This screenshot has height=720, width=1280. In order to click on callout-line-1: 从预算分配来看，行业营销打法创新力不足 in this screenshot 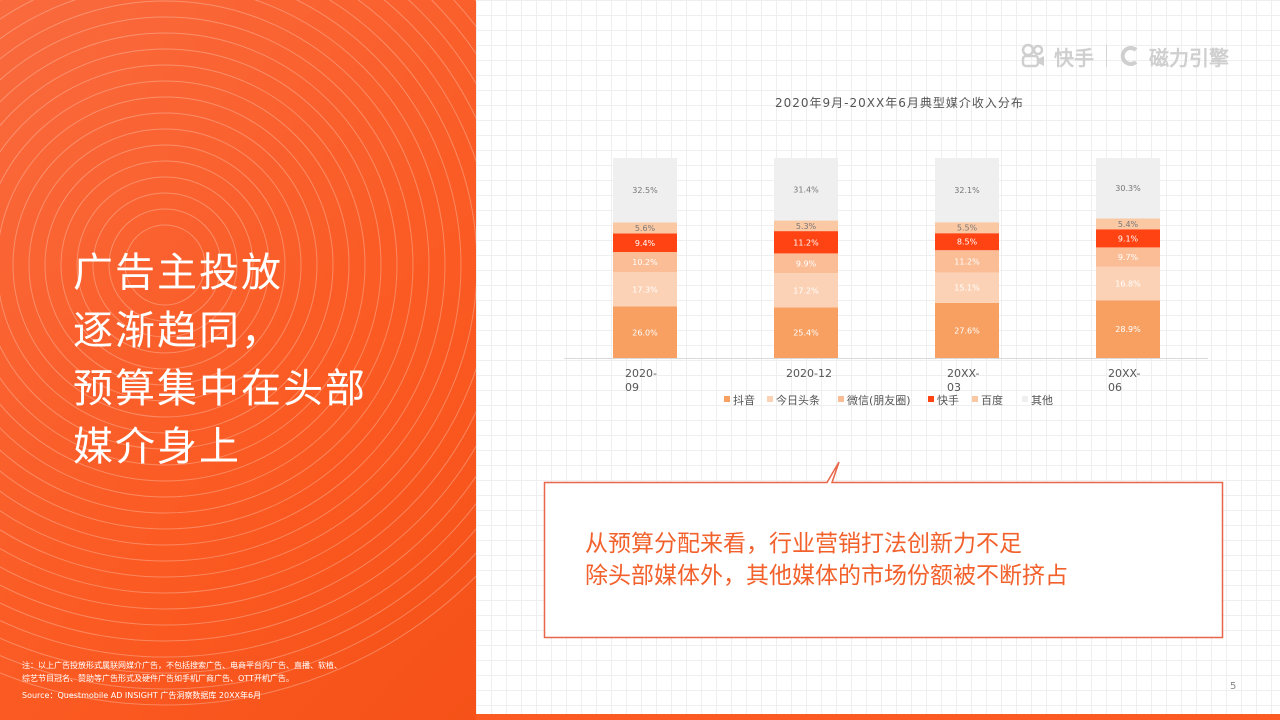, I will do `click(803, 544)`.